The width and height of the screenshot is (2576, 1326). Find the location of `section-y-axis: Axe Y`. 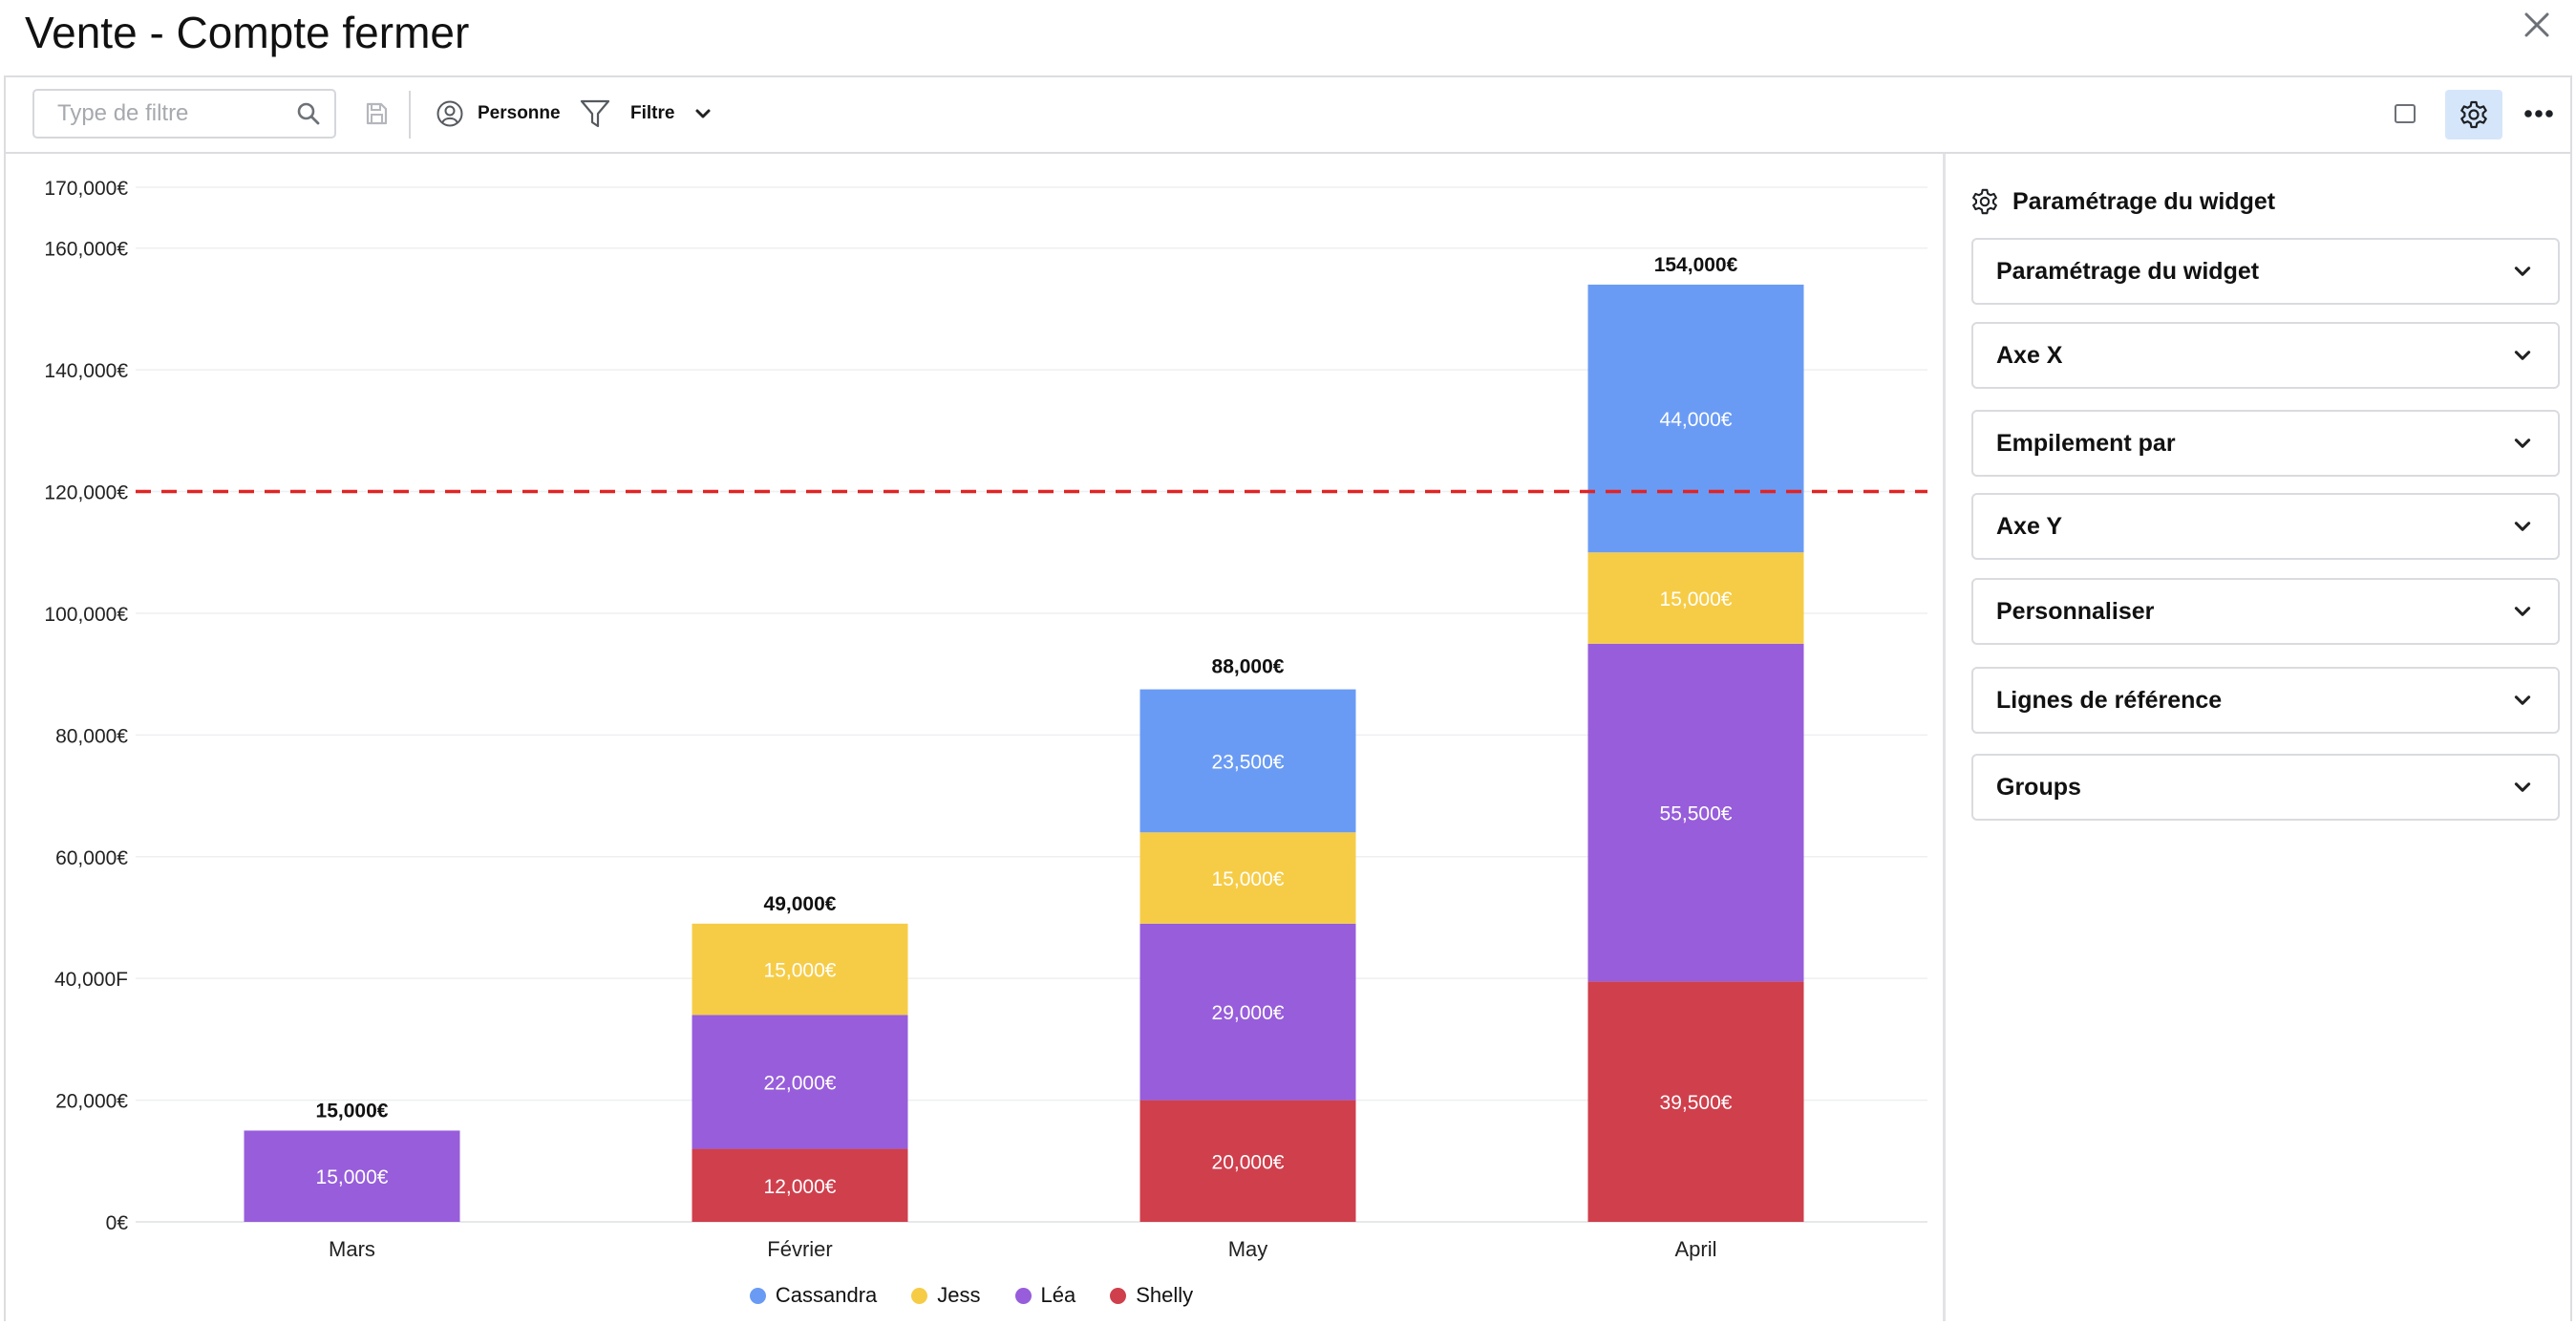

section-y-axis: Axe Y is located at coordinates (2265, 526).